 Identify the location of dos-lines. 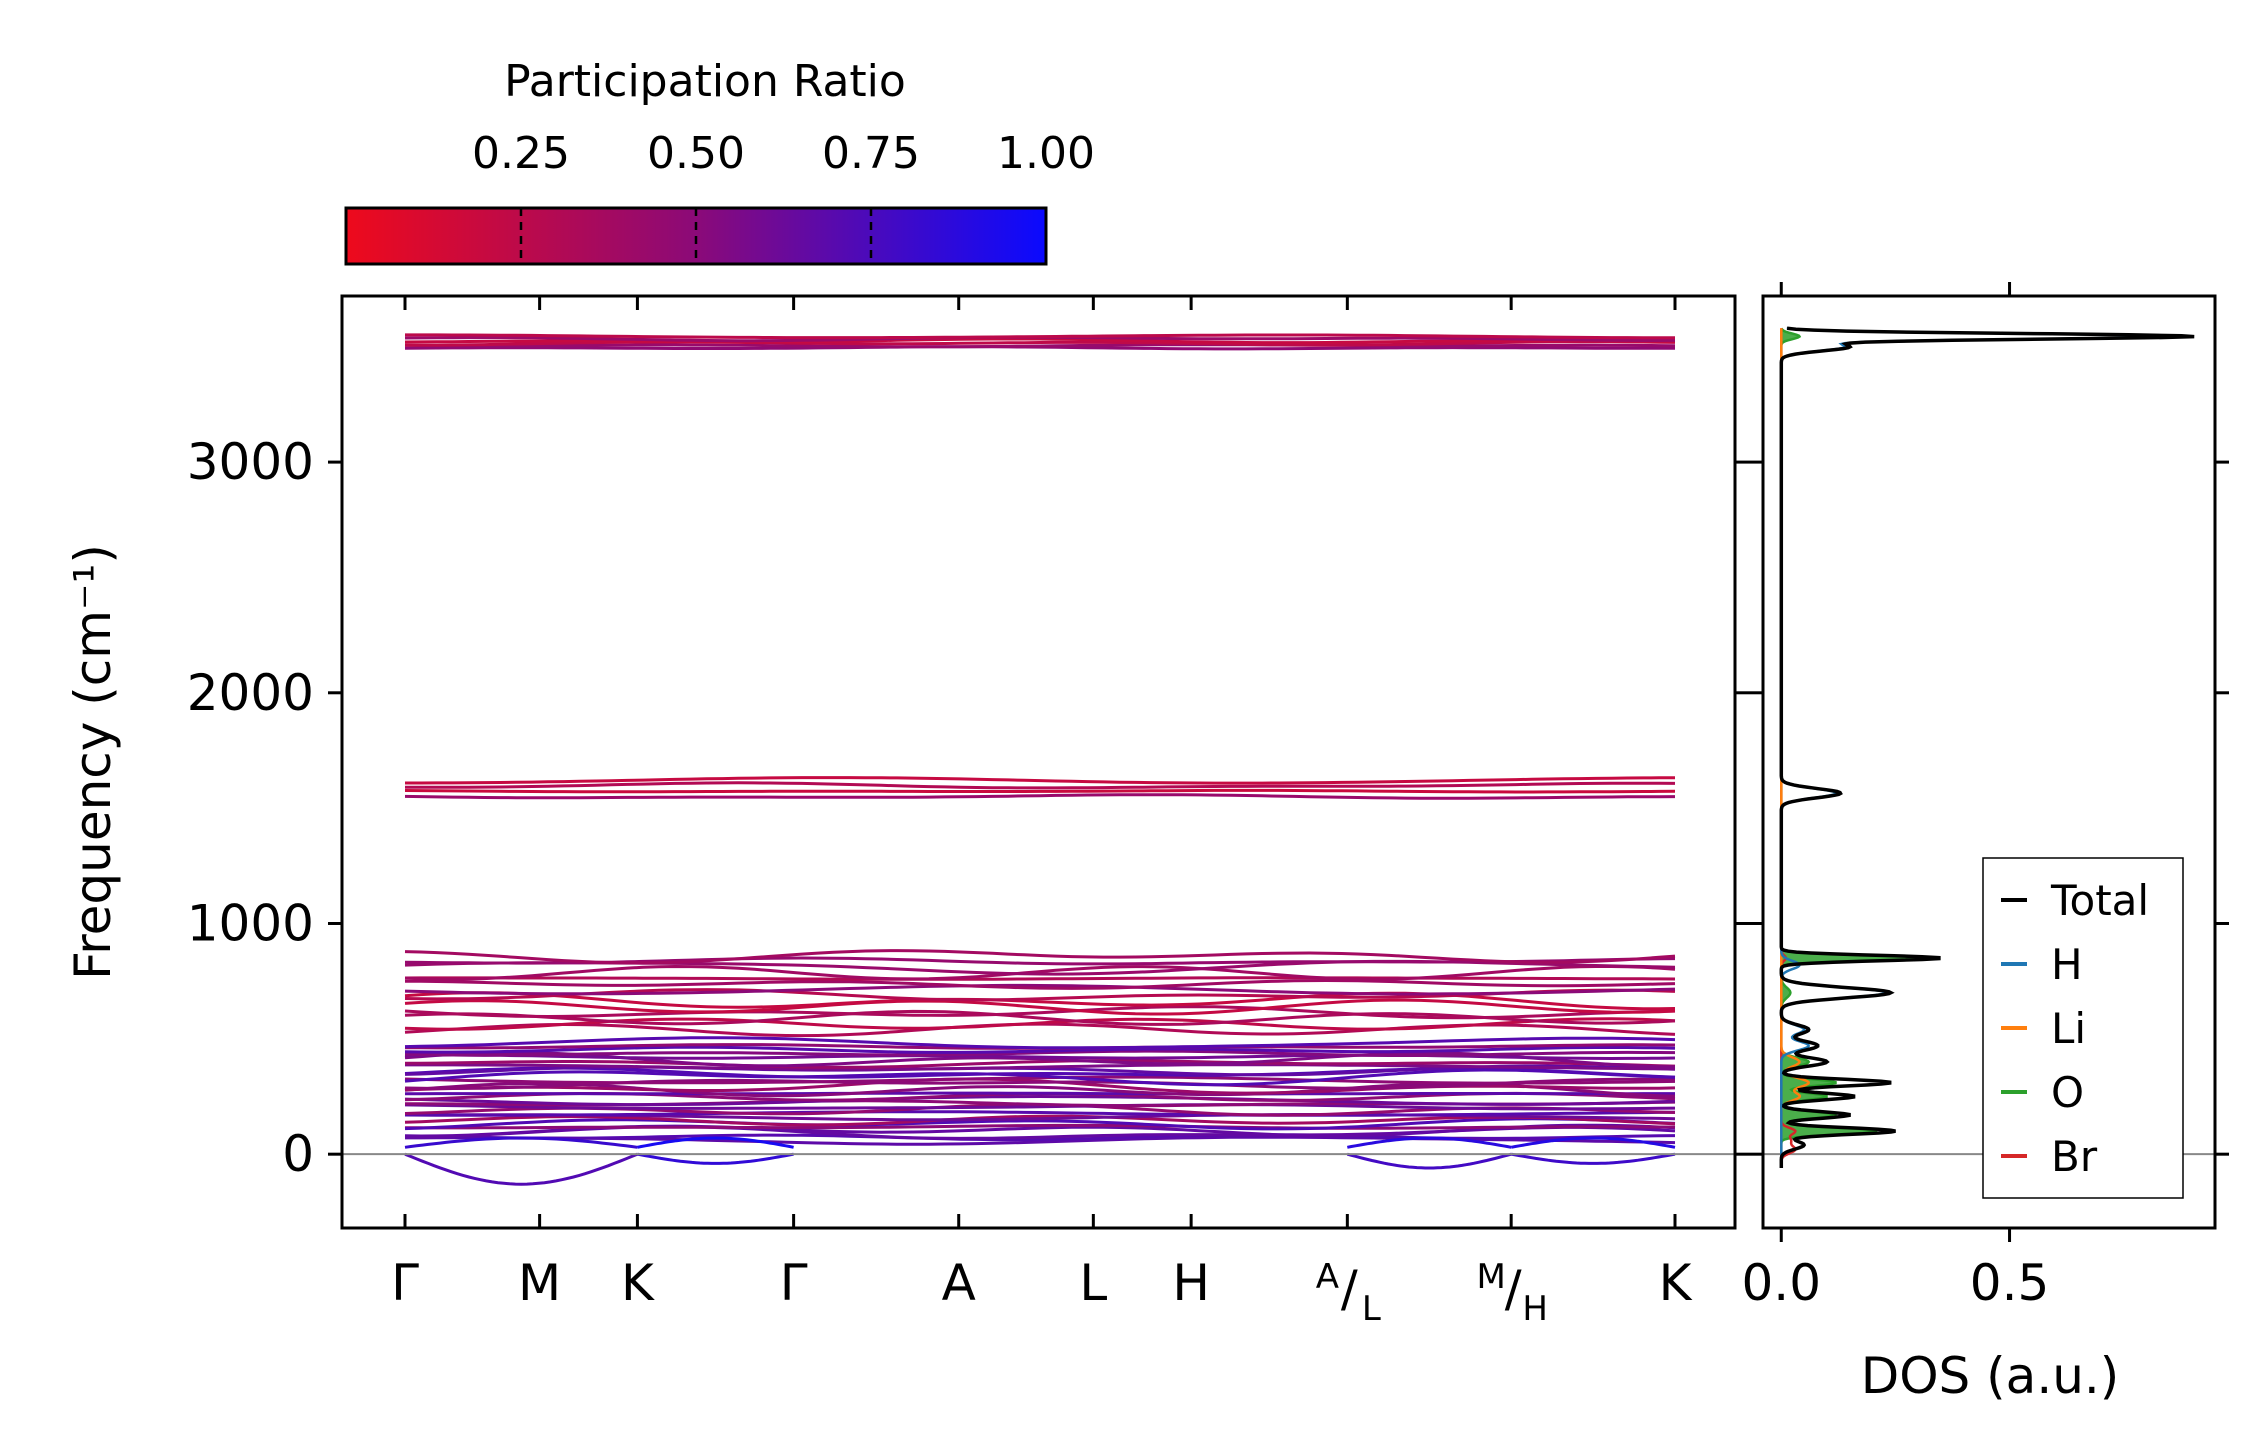
(1987, 747).